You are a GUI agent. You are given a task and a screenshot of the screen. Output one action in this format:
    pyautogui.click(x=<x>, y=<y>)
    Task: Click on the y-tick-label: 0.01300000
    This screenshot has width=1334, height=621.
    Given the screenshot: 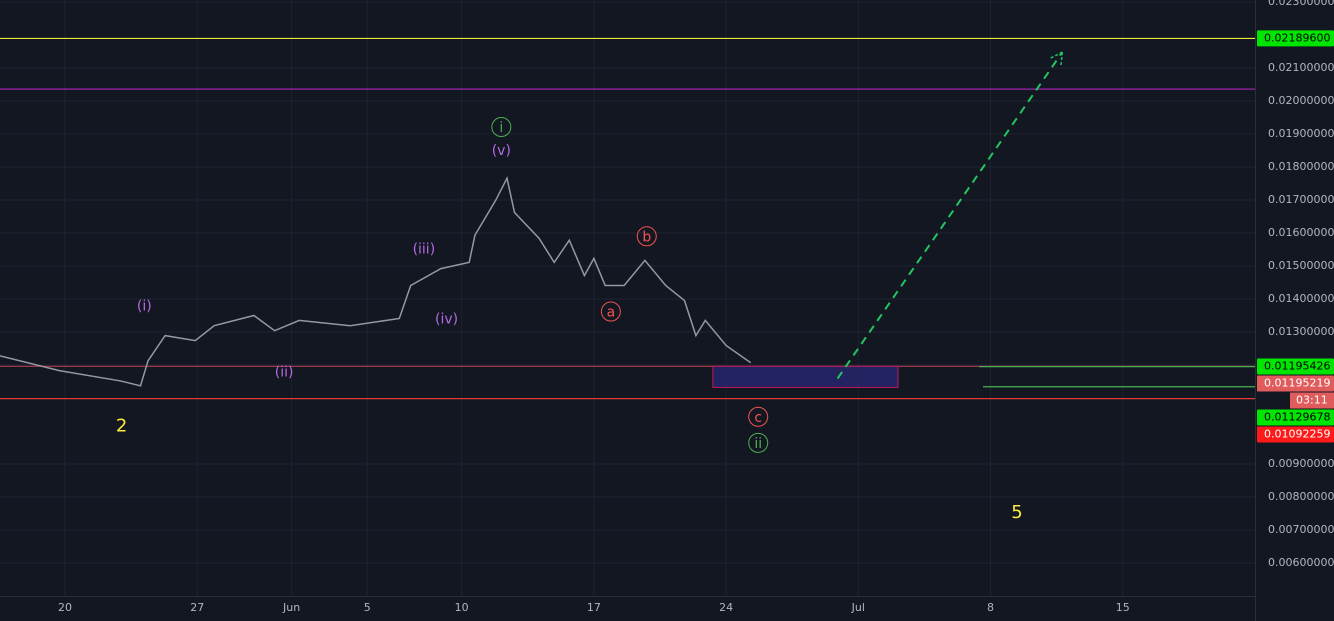 What is the action you would take?
    pyautogui.click(x=1301, y=331)
    